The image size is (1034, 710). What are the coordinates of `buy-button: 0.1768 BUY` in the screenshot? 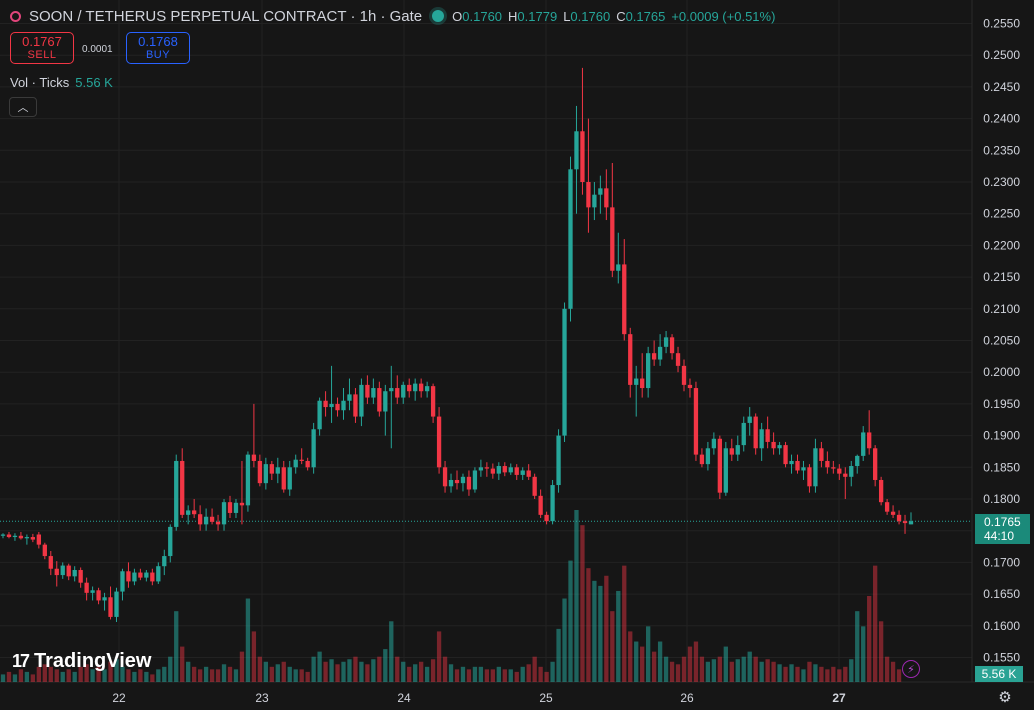 It's located at (158, 48).